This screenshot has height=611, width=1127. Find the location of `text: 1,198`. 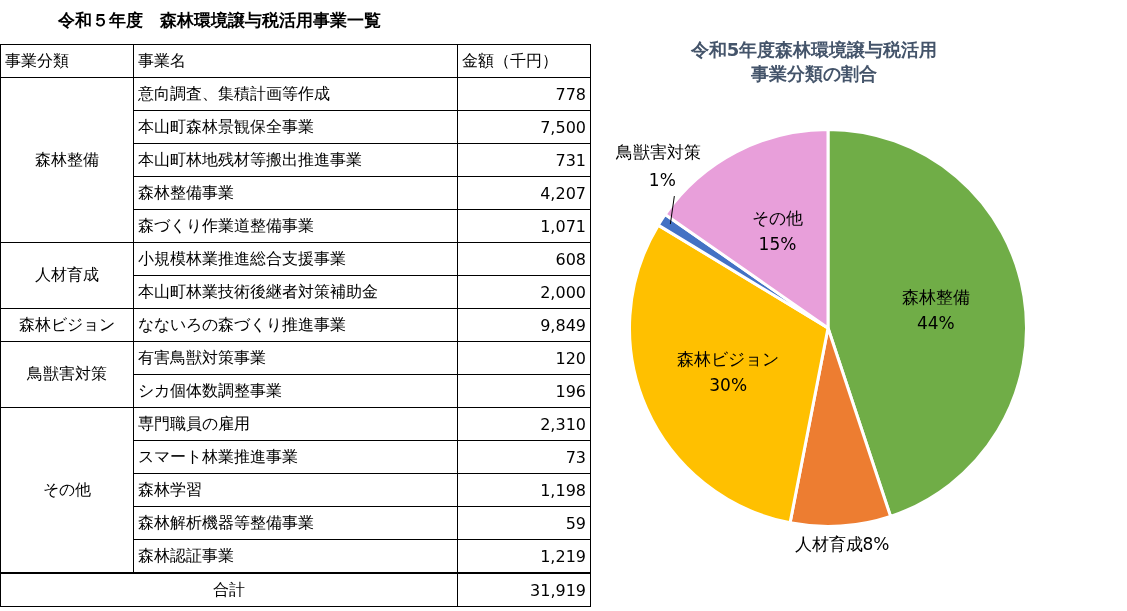

text: 1,198 is located at coordinates (563, 490).